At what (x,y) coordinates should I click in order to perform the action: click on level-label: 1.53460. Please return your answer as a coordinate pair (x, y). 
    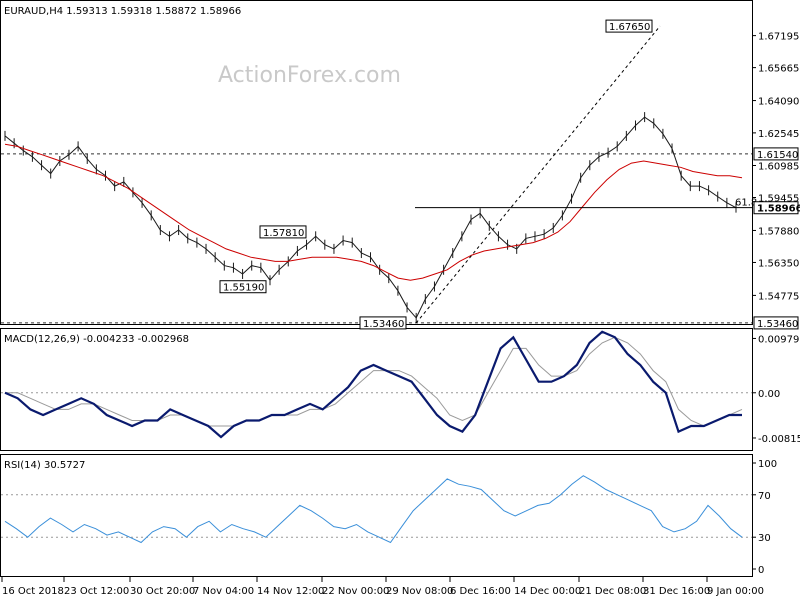
    Looking at the image, I should click on (777, 324).